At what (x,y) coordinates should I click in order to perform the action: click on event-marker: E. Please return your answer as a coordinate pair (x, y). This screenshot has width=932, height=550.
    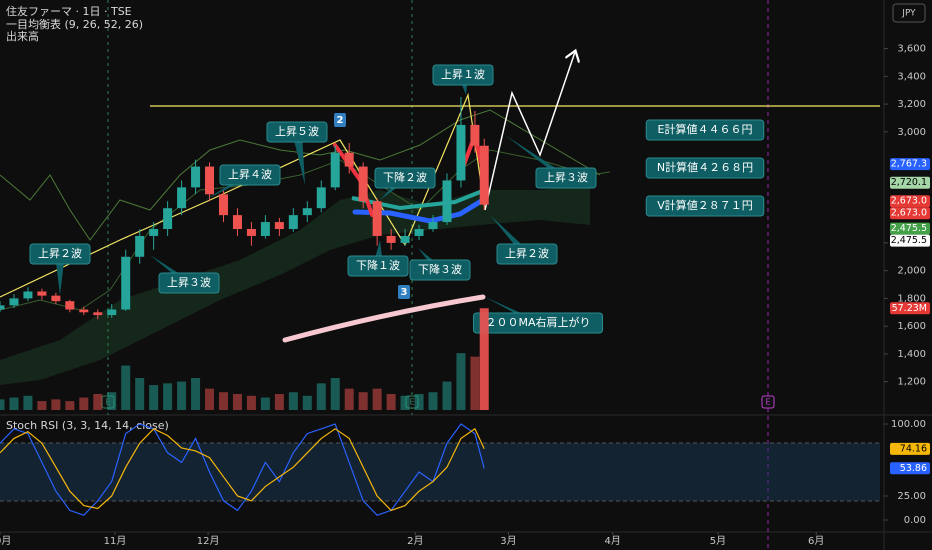
    Looking at the image, I should click on (411, 402).